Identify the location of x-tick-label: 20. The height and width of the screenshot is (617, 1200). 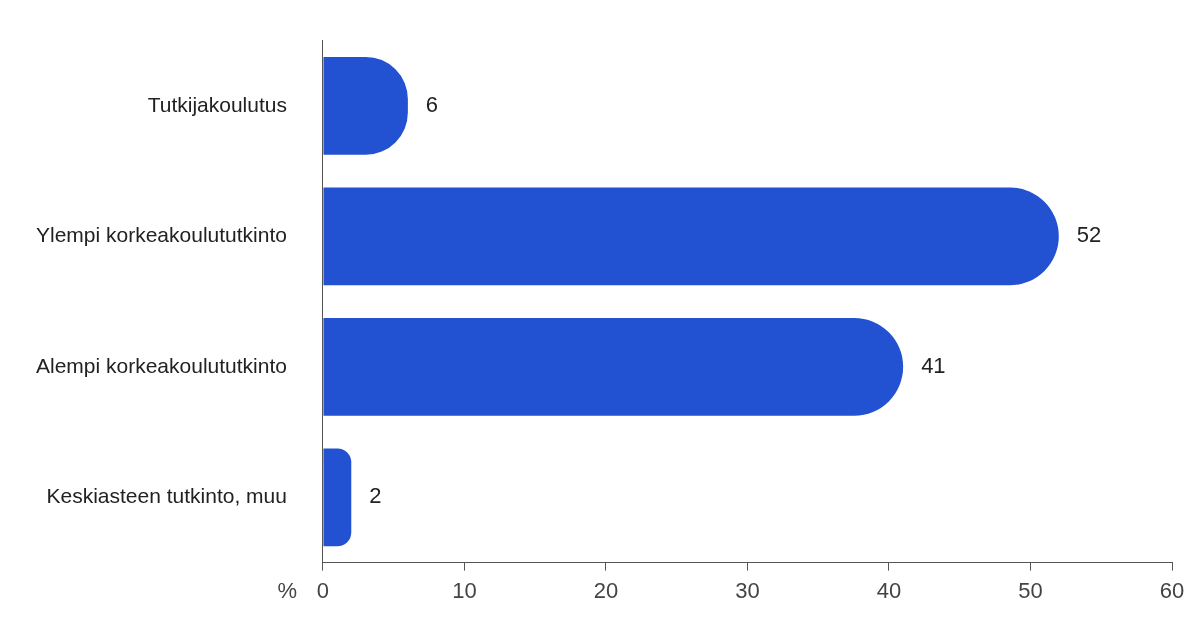
(606, 590).